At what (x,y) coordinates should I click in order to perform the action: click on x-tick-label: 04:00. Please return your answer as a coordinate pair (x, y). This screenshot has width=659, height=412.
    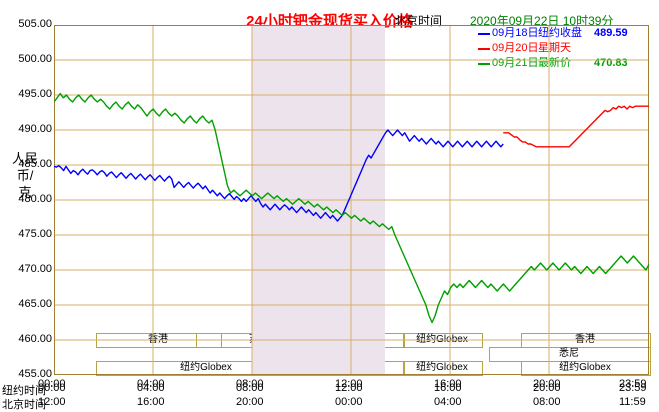
    Looking at the image, I should click on (151, 384).